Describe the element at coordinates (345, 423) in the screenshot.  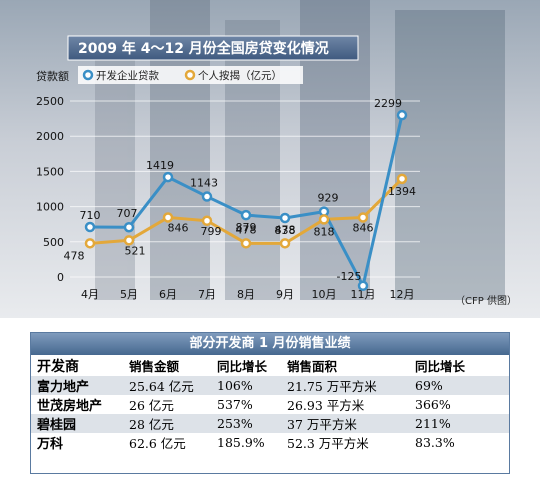
I see `cell-sales-area: 37 万平方米` at that location.